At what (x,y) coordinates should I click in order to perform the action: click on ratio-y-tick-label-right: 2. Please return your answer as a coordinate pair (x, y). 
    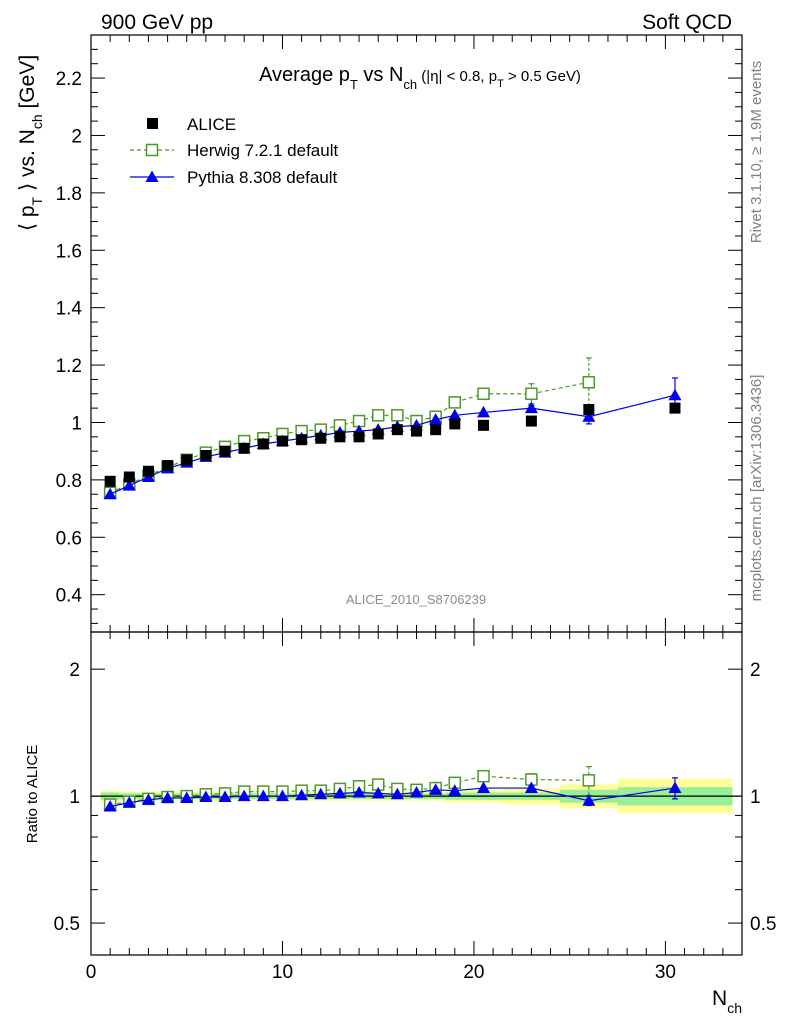
    Looking at the image, I should click on (755, 670).